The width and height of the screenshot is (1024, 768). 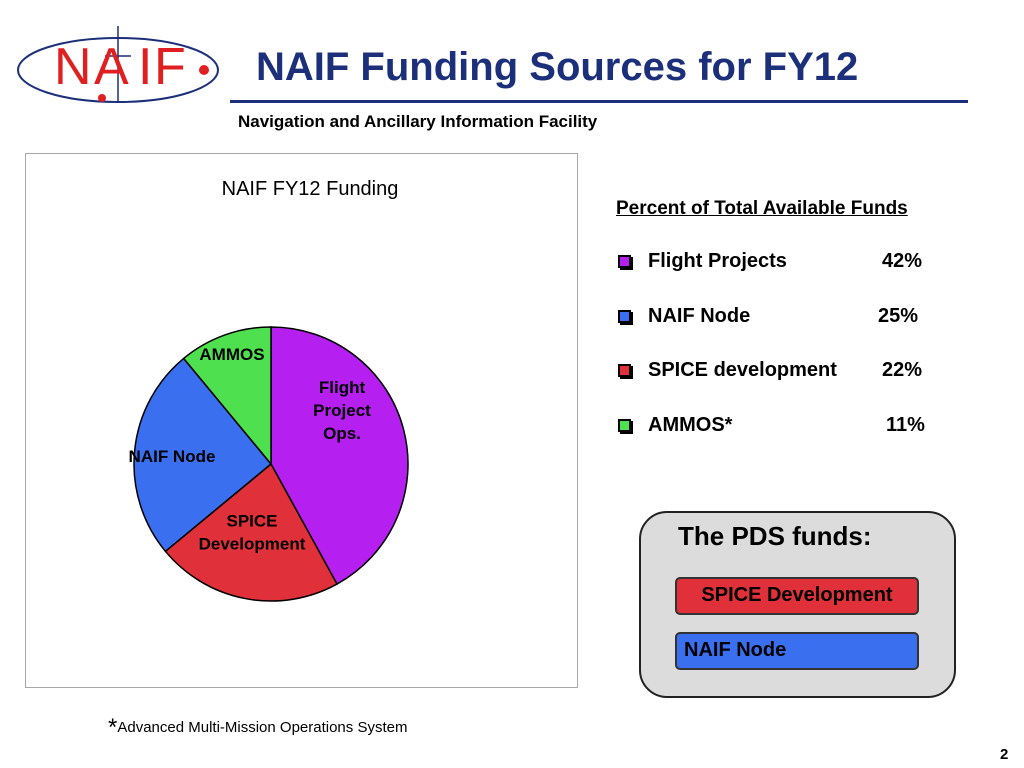 I want to click on pie-slice-spice-development, so click(x=251, y=532).